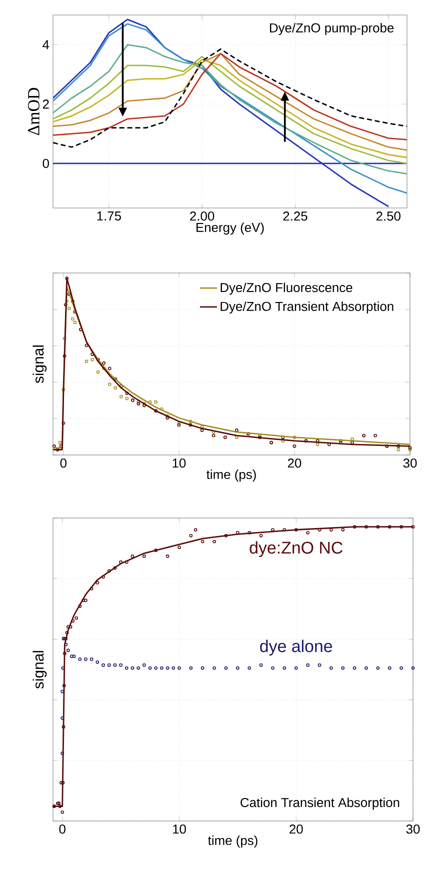  What do you see at coordinates (307, 307) in the screenshot?
I see `legend-label: Dye/ZnO Transient Absorption` at bounding box center [307, 307].